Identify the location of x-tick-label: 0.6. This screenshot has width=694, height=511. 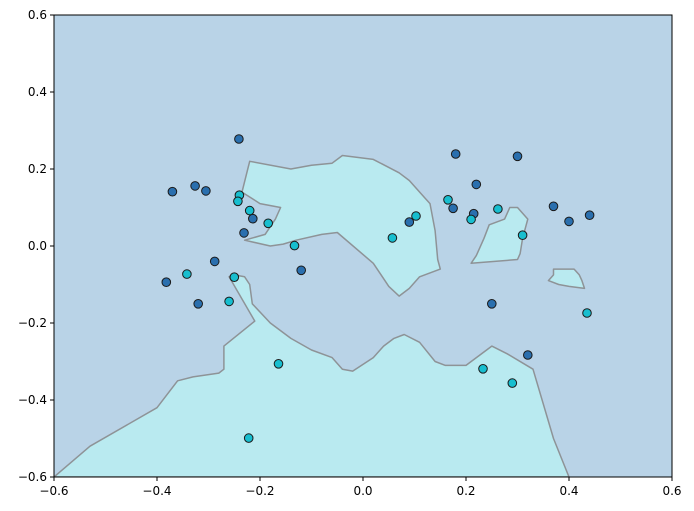
(671, 491).